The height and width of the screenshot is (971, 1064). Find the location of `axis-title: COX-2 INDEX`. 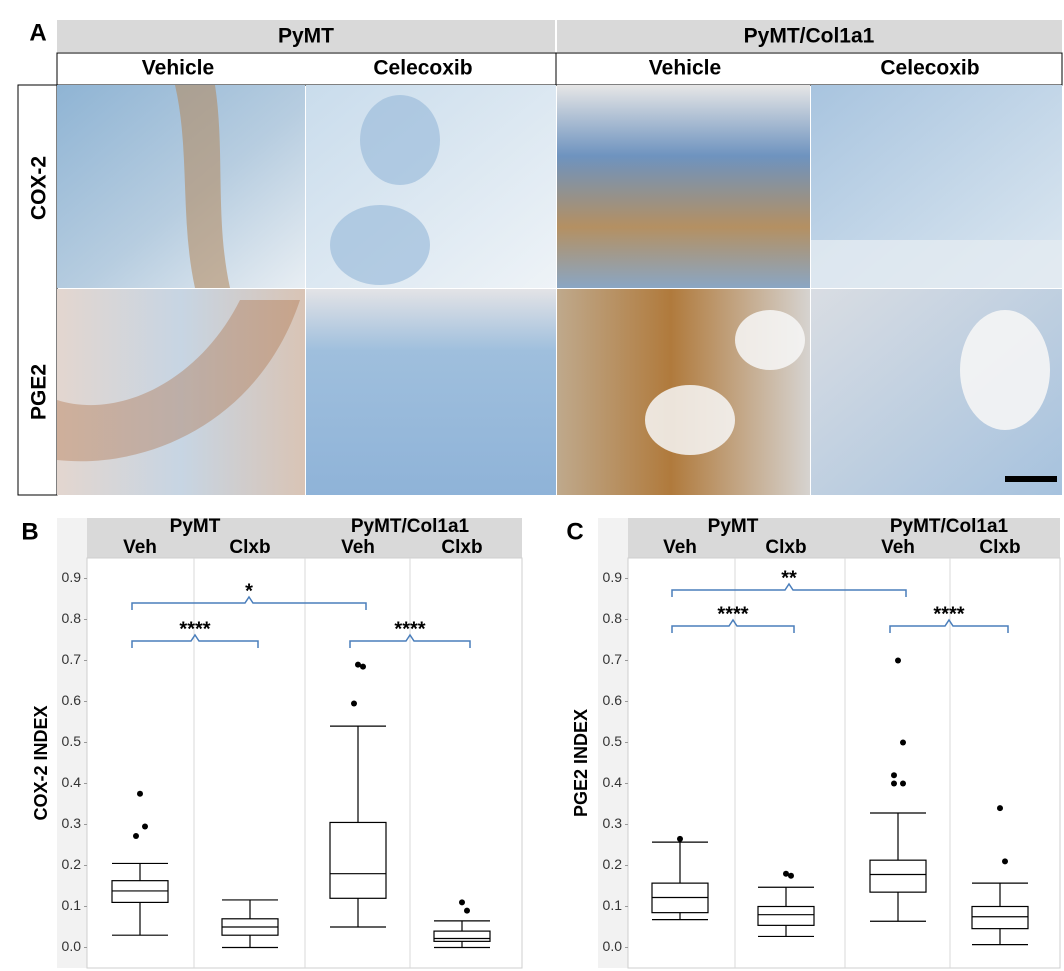

axis-title: COX-2 INDEX is located at coordinates (41, 762).